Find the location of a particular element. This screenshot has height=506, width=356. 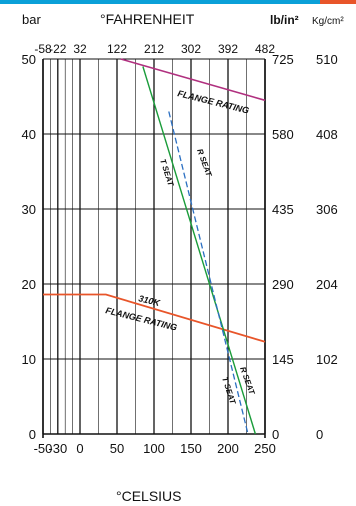

y-tick-label-bar: 10 is located at coordinates (29, 359).